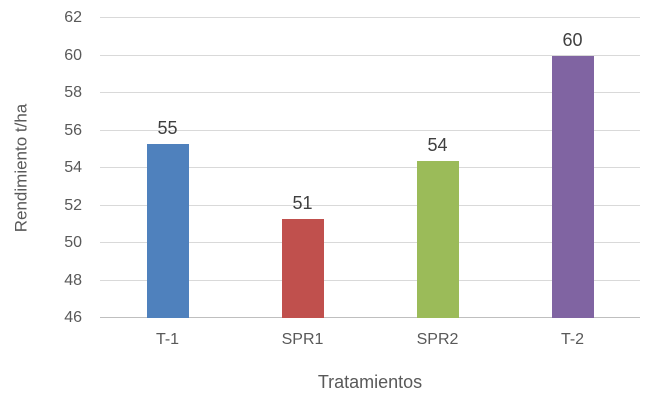 This screenshot has height=416, width=651. I want to click on y-tick-label: 60, so click(73, 55).